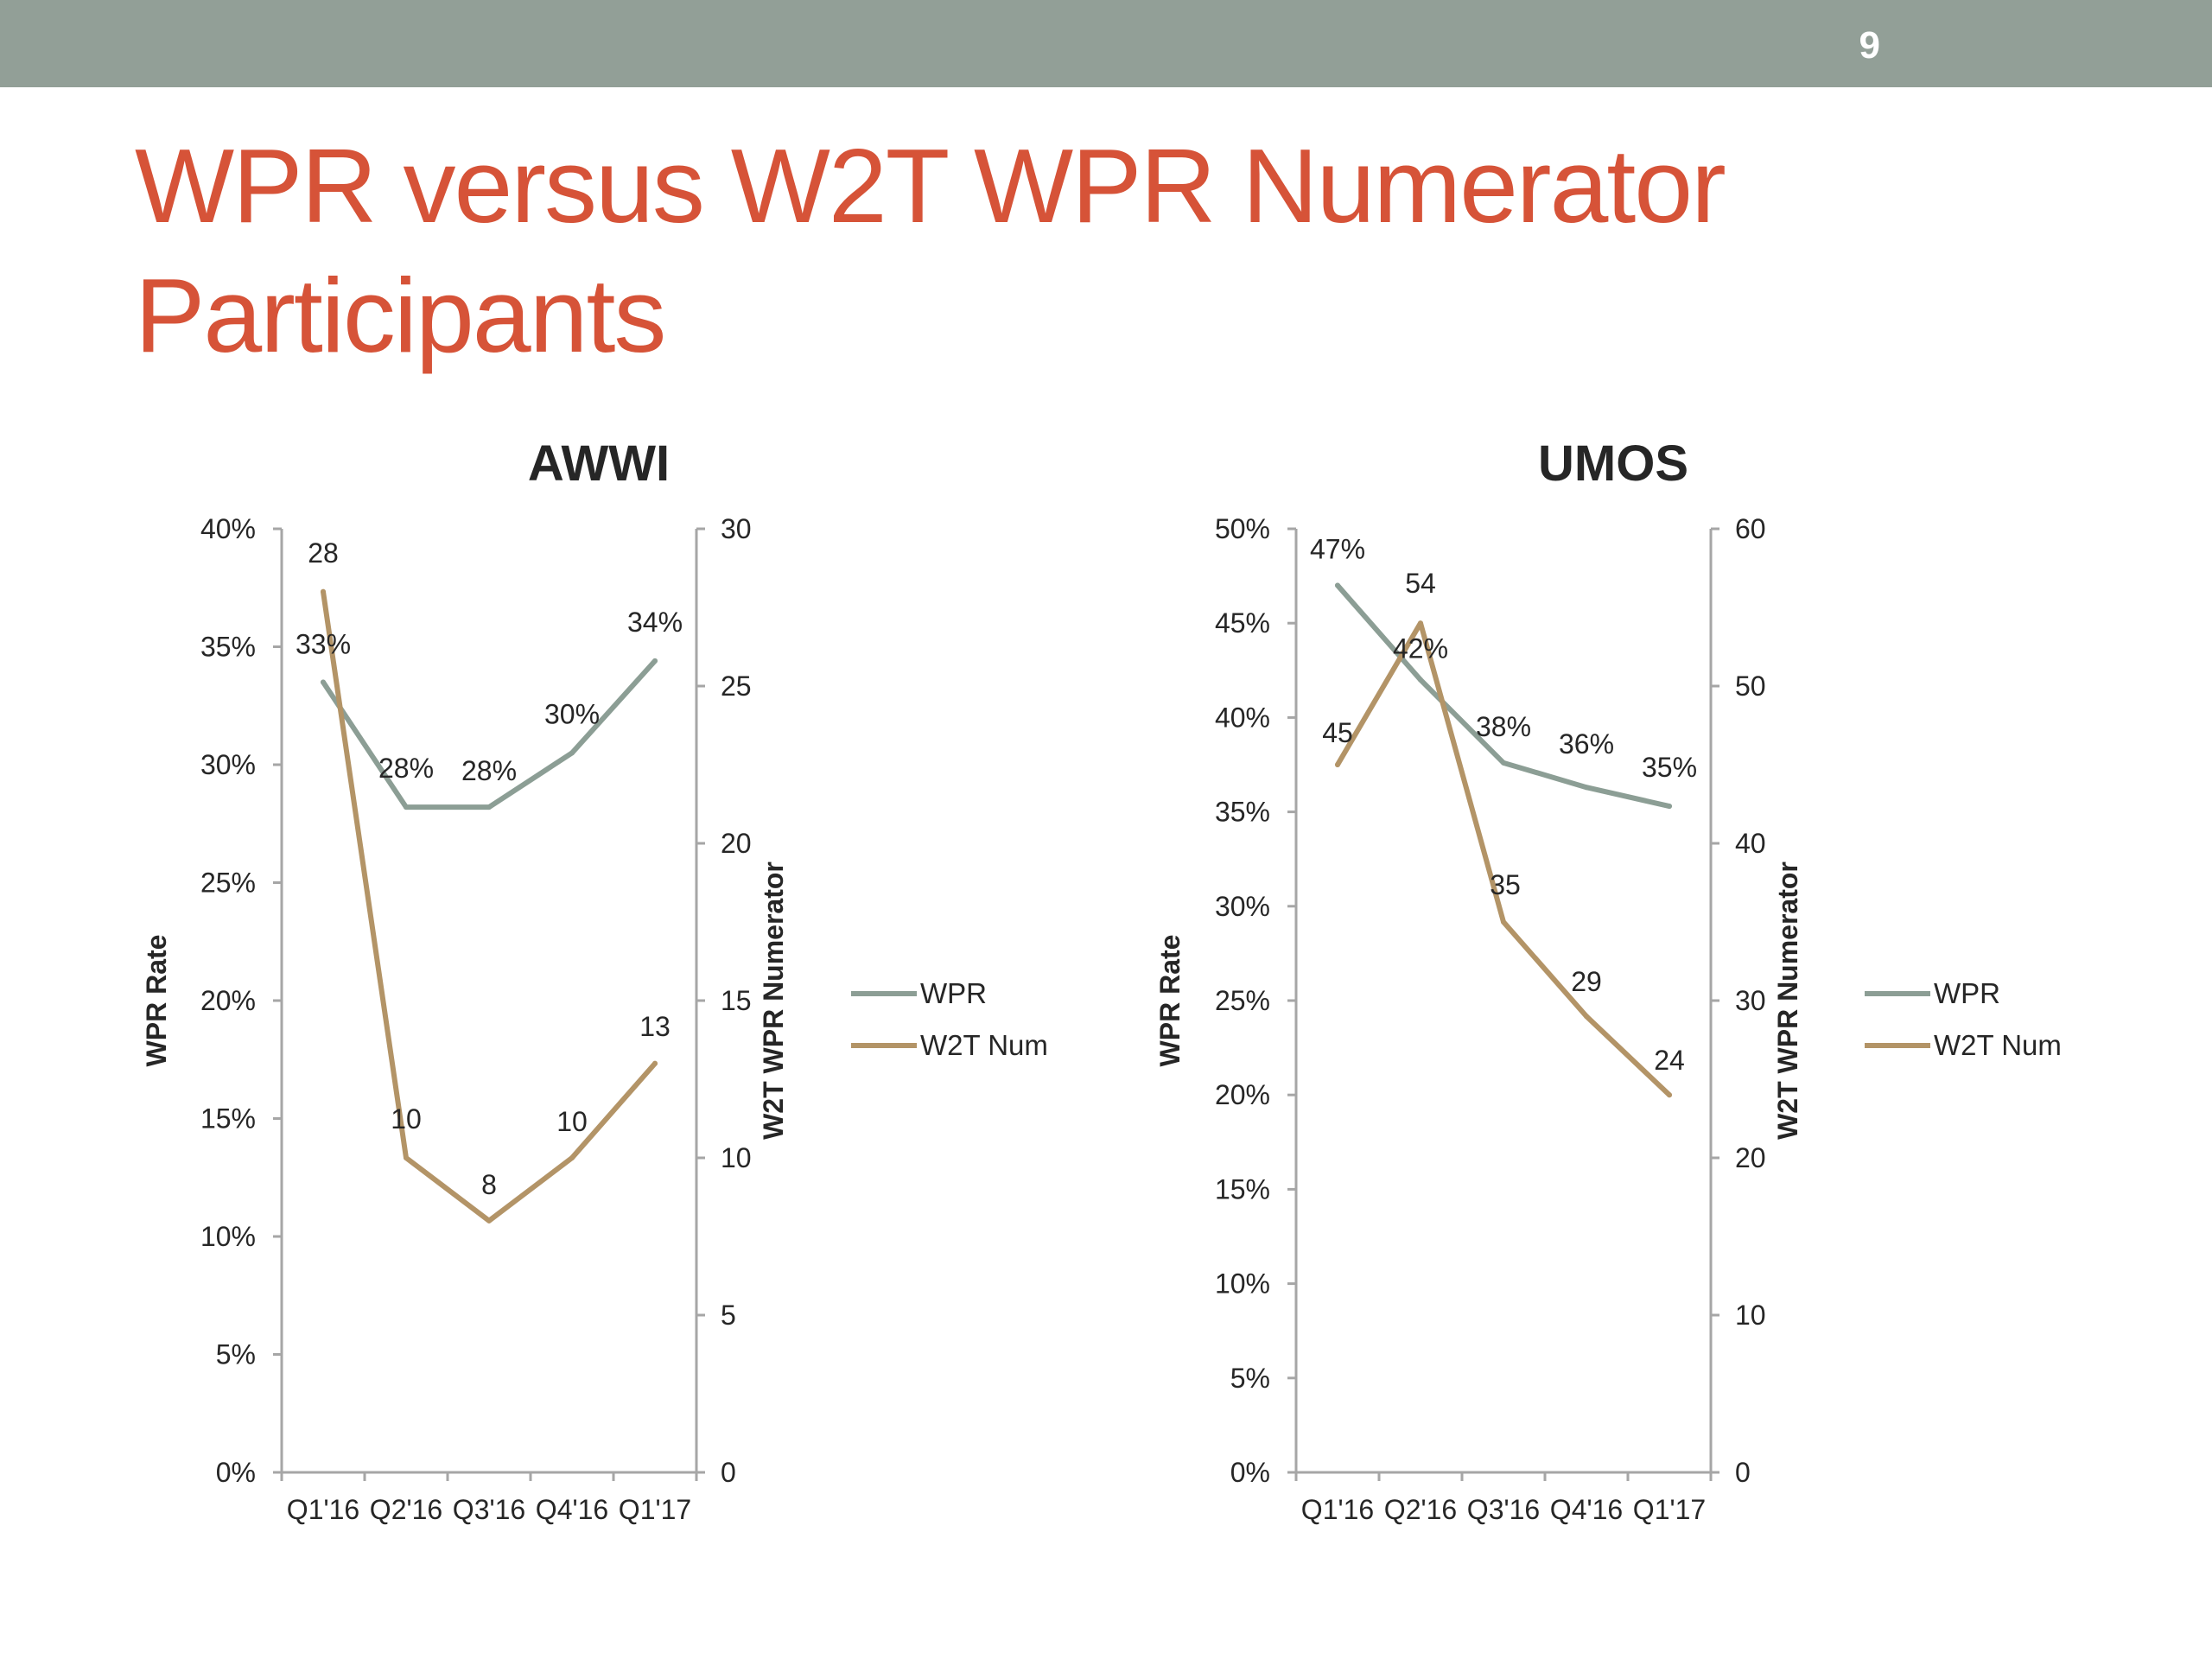 This screenshot has height=1659, width=2212. What do you see at coordinates (1613, 463) in the screenshot?
I see `chart-title: UMOS` at bounding box center [1613, 463].